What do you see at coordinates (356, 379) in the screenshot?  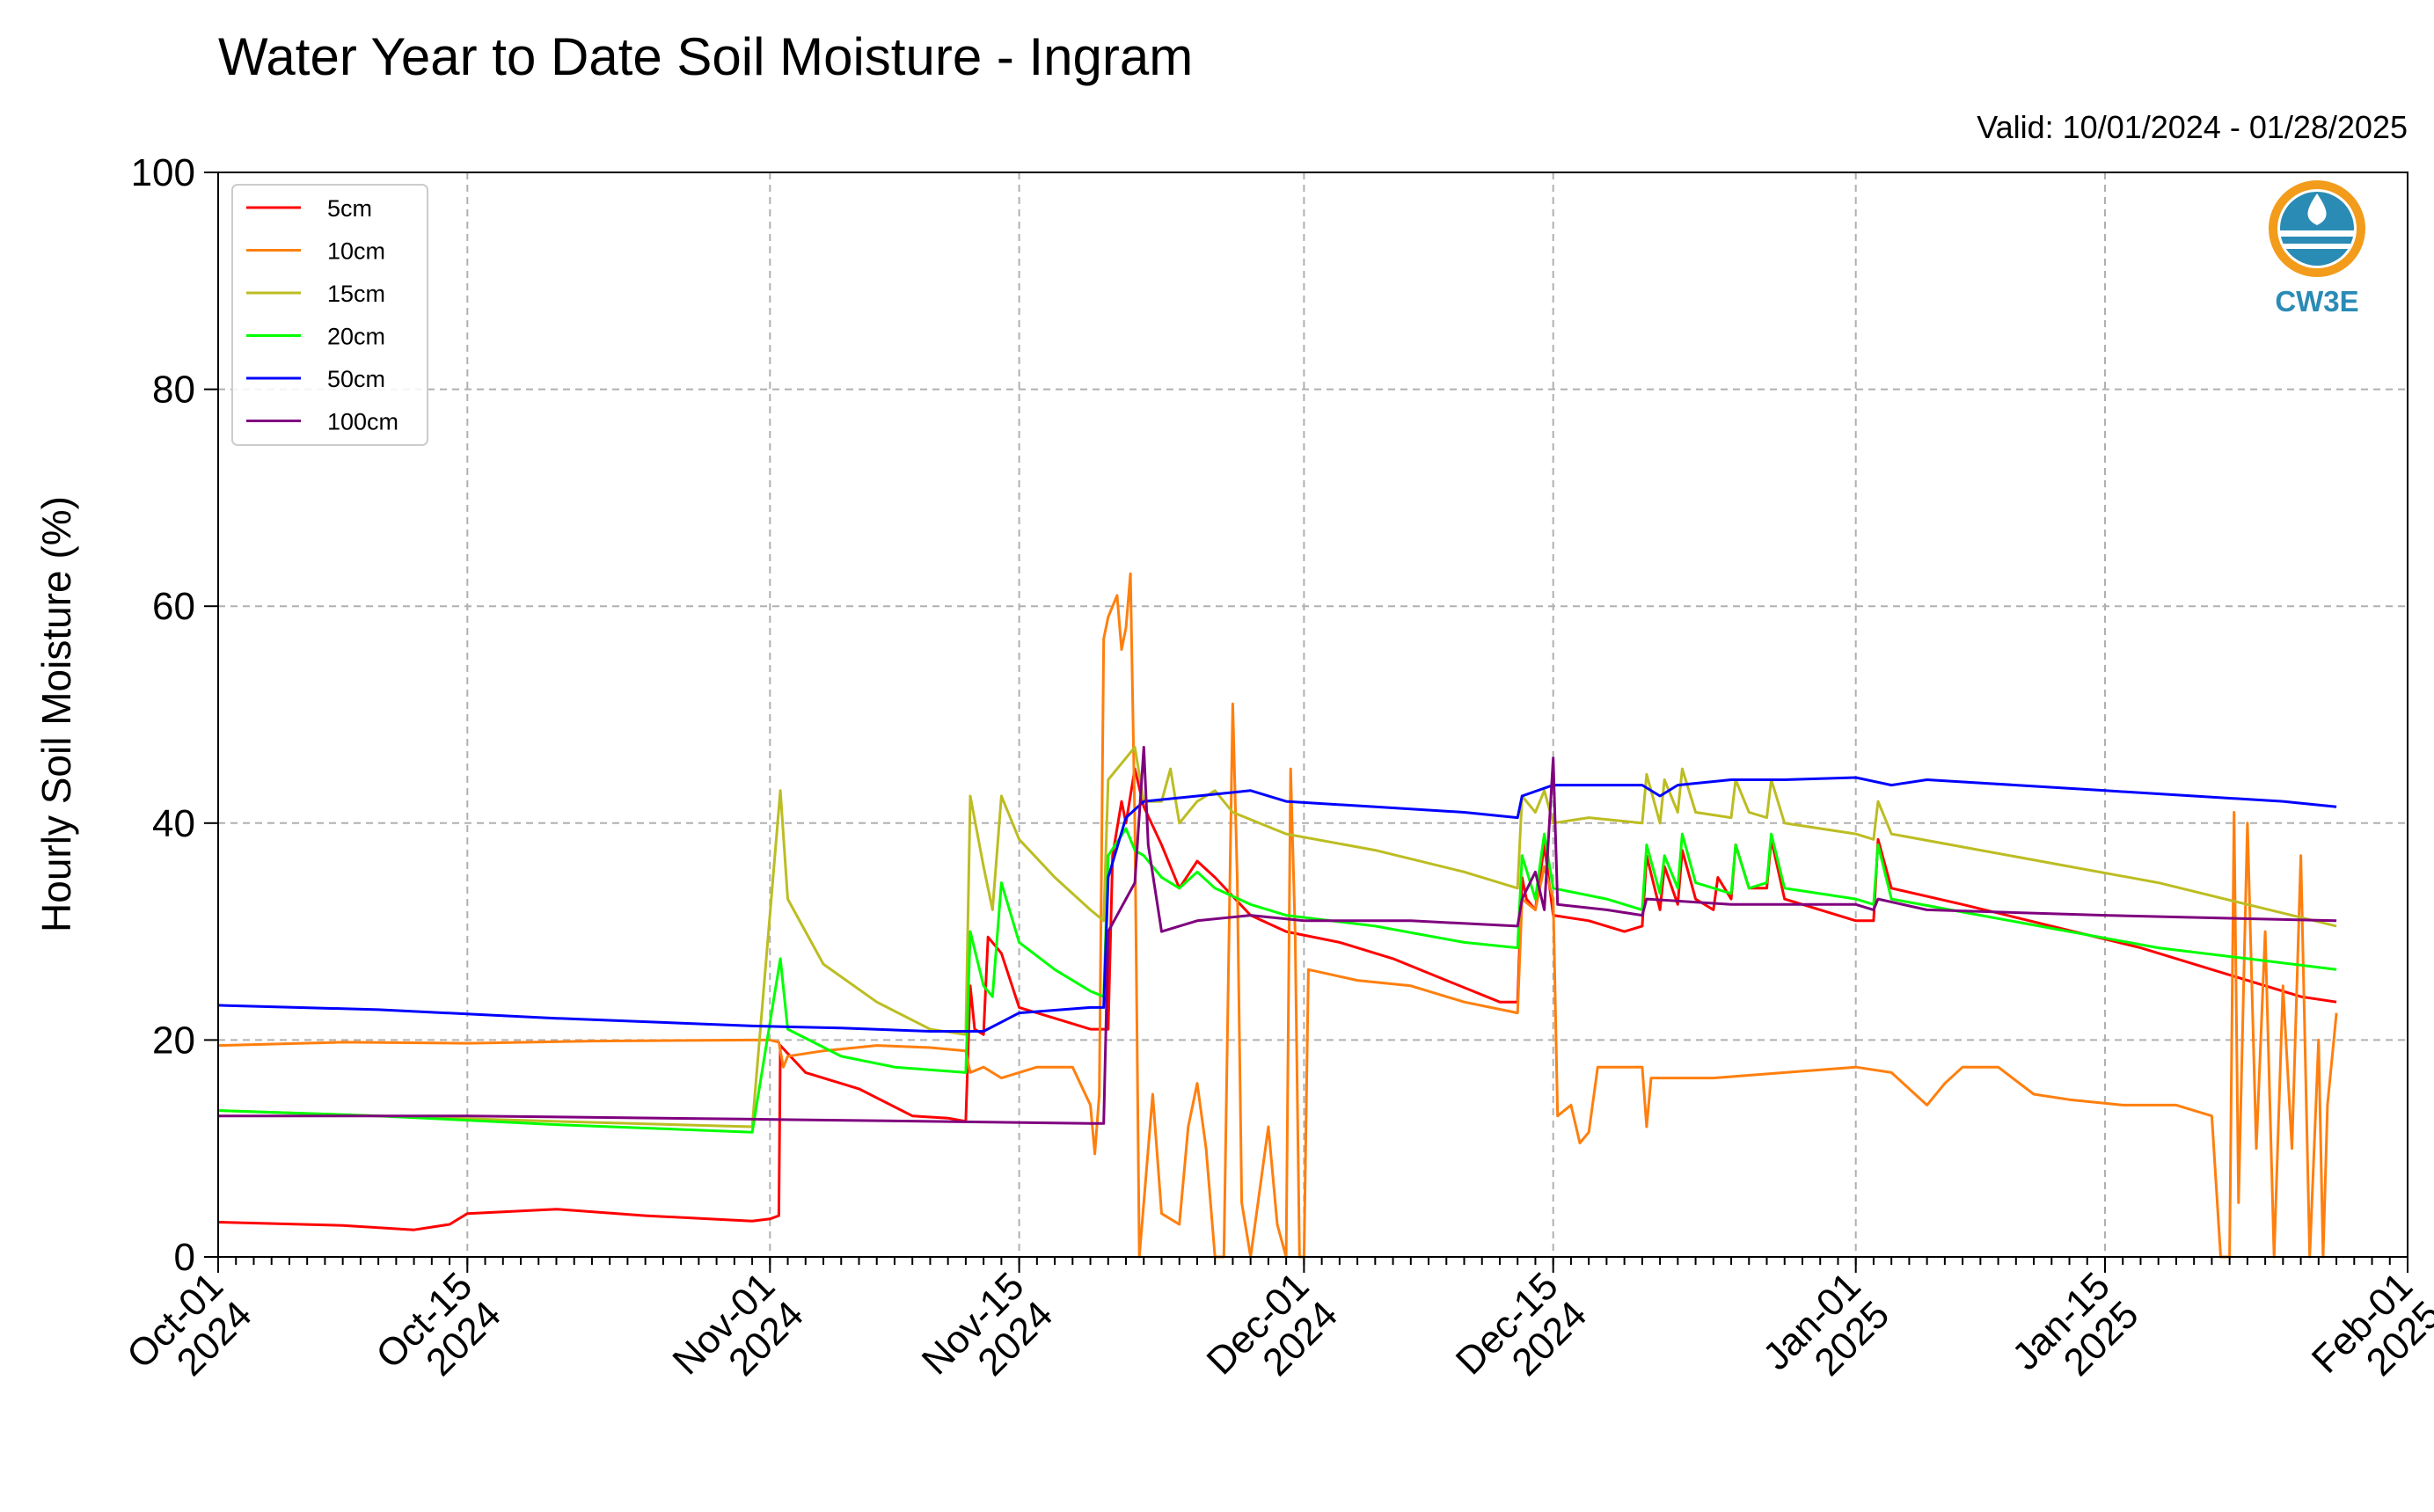 I see `legend-label-50cm: 50cm` at bounding box center [356, 379].